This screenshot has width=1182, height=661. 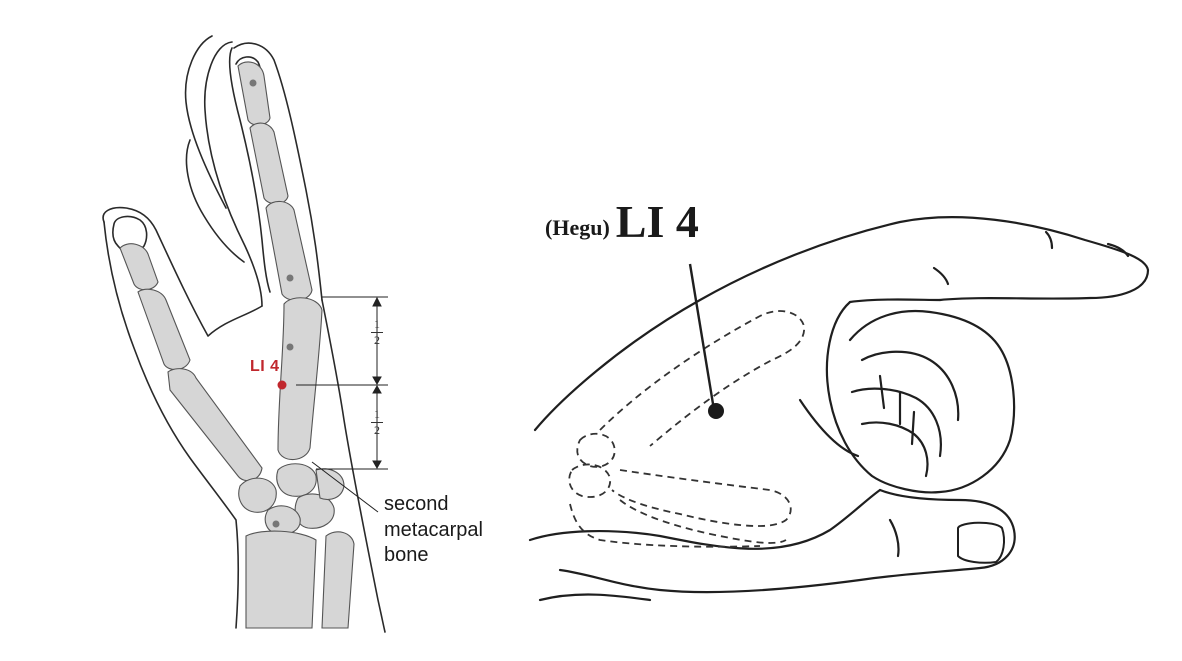 I want to click on index-finger-inner, so click(x=249, y=170).